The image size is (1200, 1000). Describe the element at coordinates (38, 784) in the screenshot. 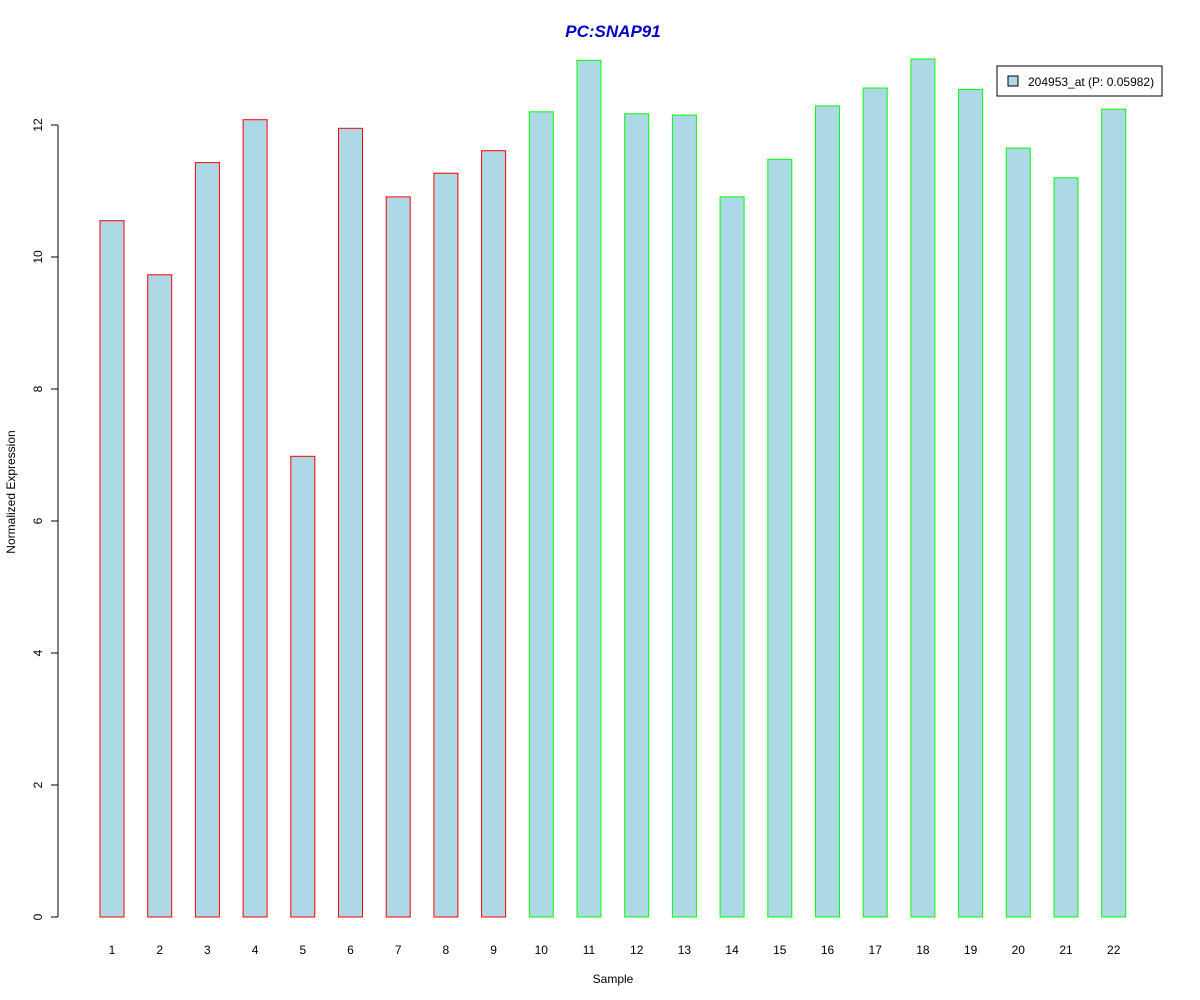

I see `y-tick-label: 2` at that location.